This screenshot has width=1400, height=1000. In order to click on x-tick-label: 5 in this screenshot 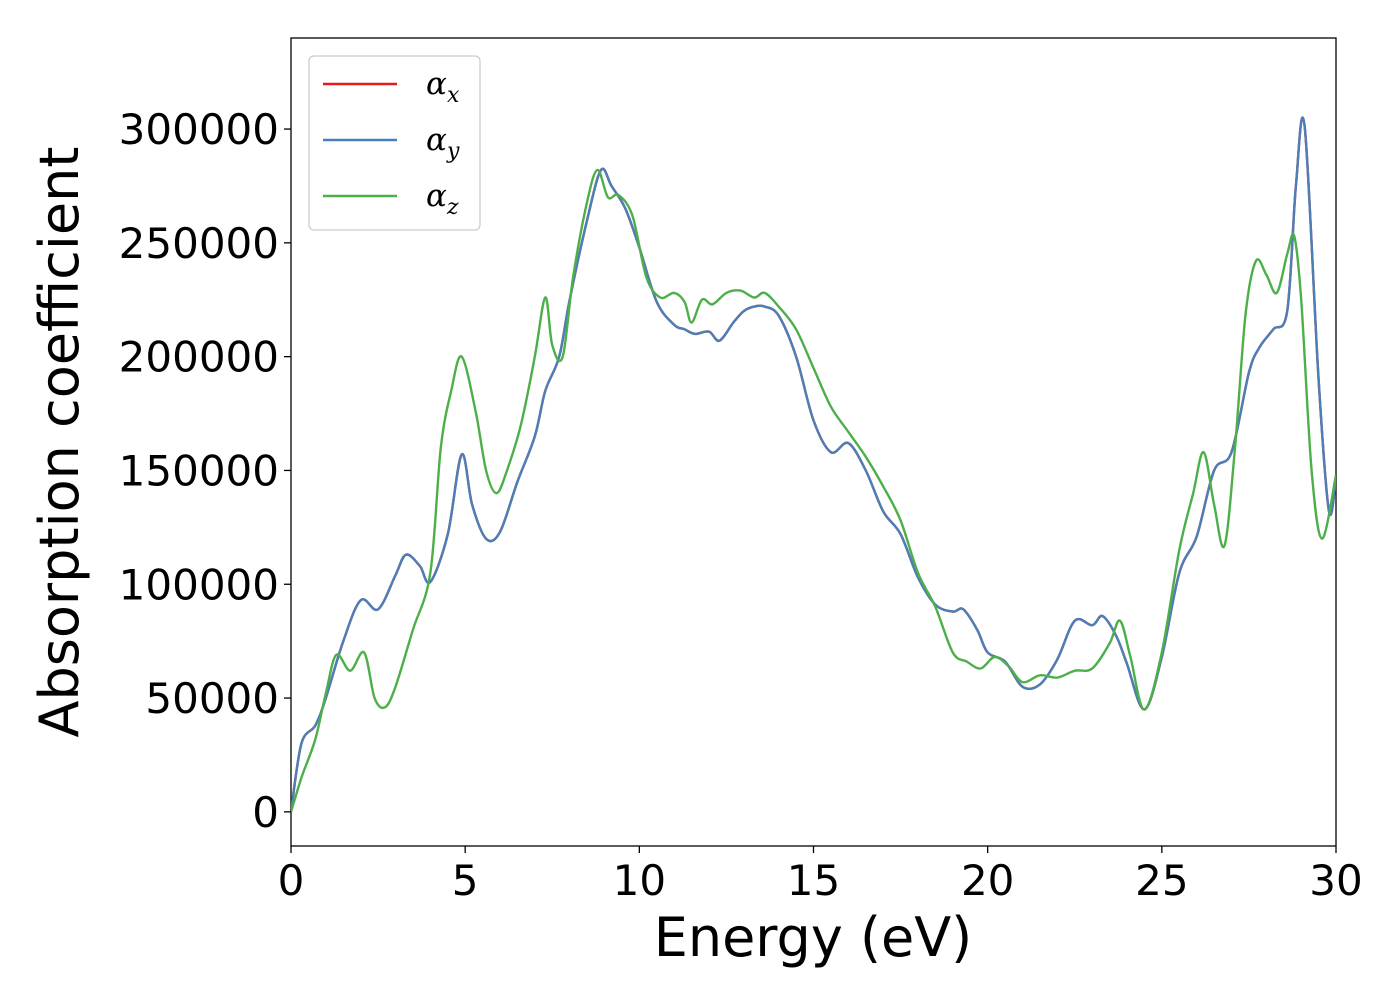, I will do `click(465, 880)`.